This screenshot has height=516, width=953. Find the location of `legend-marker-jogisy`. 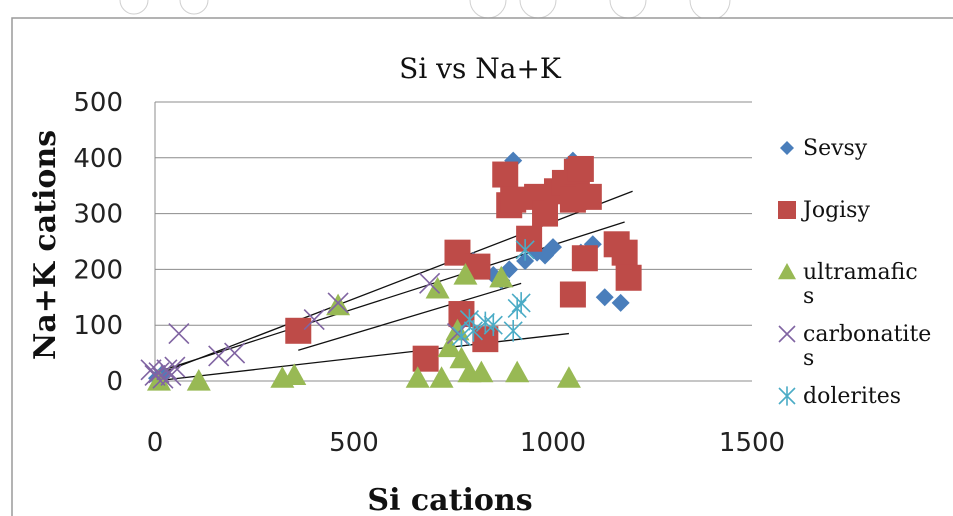

legend-marker-jogisy is located at coordinates (787, 210).